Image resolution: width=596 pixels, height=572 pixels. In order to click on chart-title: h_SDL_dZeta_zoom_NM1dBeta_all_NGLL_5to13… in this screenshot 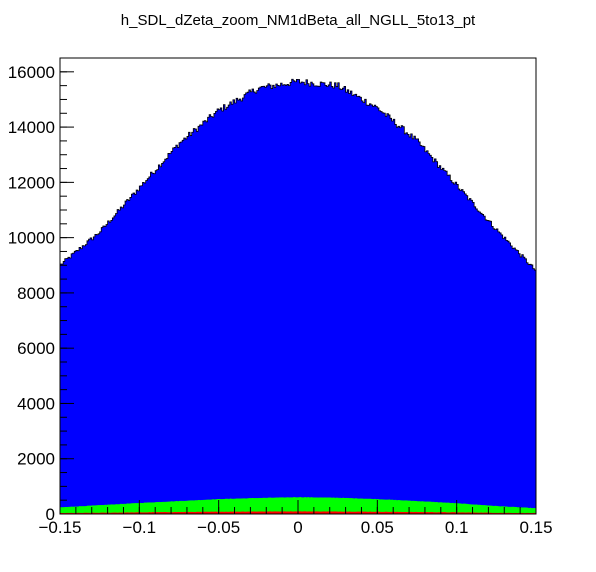, I will do `click(298, 20)`.